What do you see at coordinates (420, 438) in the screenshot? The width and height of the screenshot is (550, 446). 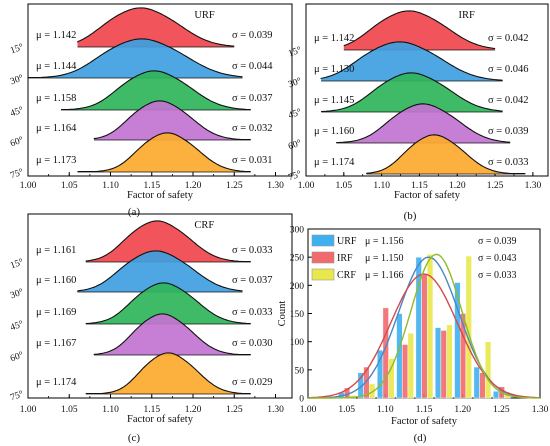 I see `caption-d: (d)` at bounding box center [420, 438].